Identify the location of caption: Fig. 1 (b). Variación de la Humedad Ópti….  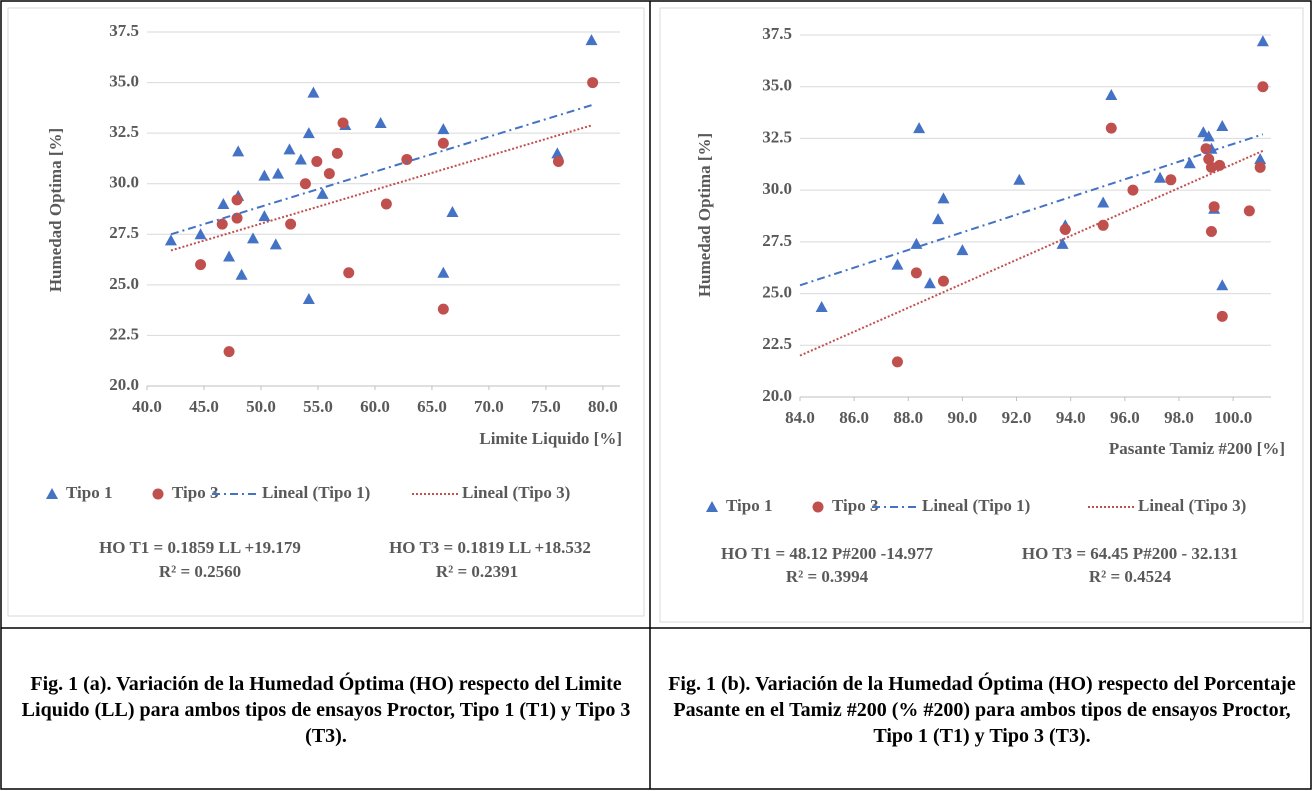
(982, 710).